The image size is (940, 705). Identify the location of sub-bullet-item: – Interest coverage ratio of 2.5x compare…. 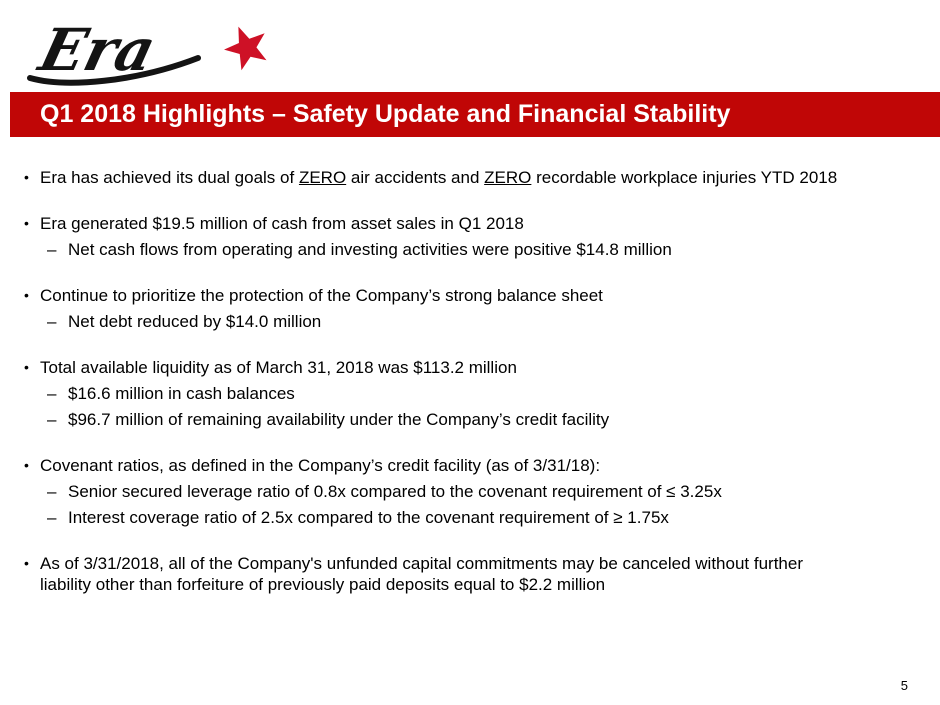
(470, 517).